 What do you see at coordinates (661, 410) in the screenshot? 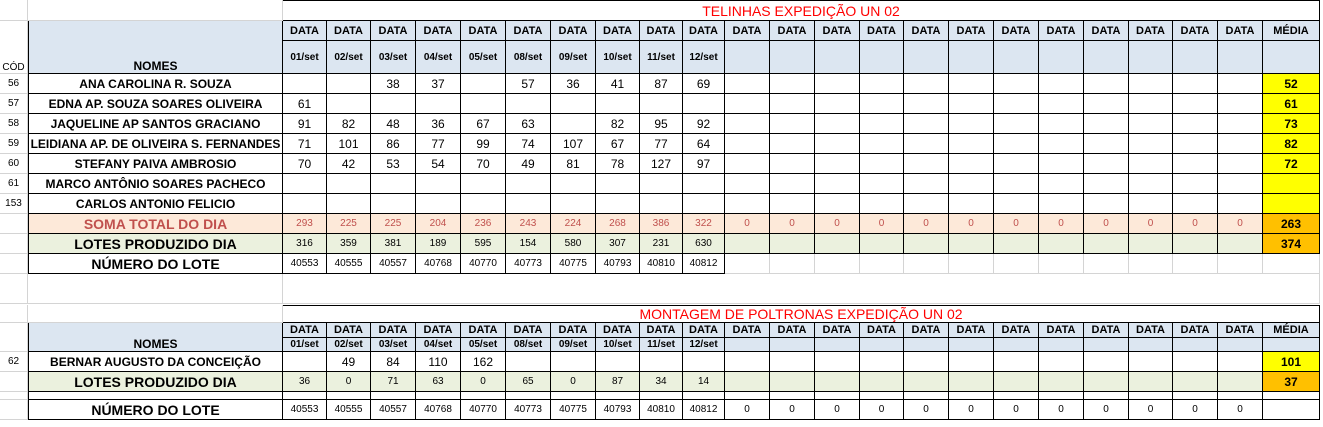
I see `numero-value: 40810` at bounding box center [661, 410].